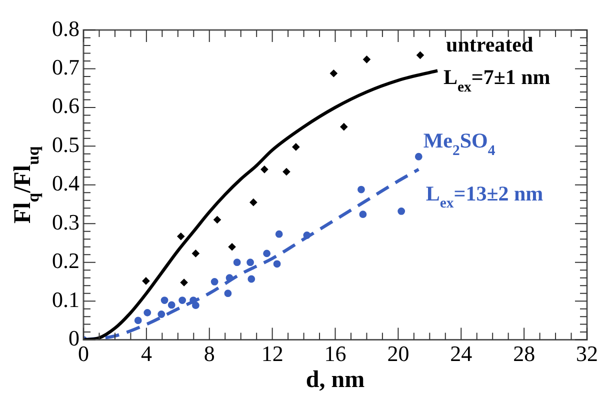 Image resolution: width=609 pixels, height=403 pixels. I want to click on x-tick-label: 4, so click(146, 353).